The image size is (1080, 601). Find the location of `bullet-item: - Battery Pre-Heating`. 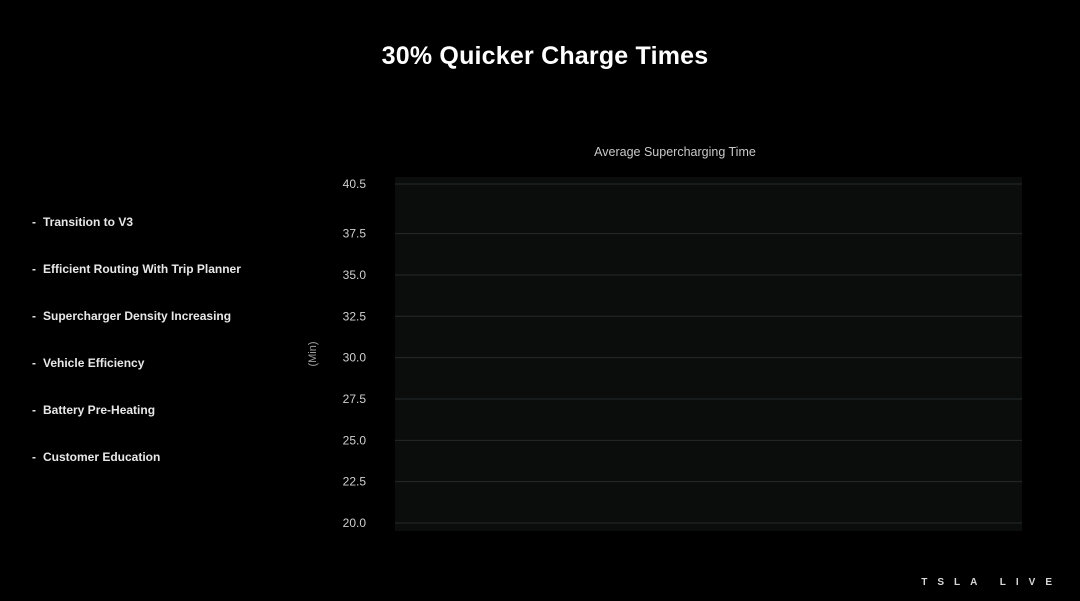

bullet-item: - Battery Pre-Heating is located at coordinates (136, 423).